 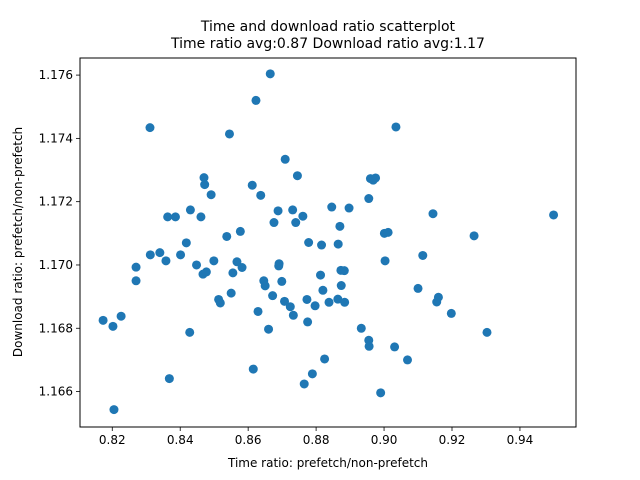 I want to click on x-axis-label: Time ratio: prefetch/non-prefetch, so click(x=327, y=463).